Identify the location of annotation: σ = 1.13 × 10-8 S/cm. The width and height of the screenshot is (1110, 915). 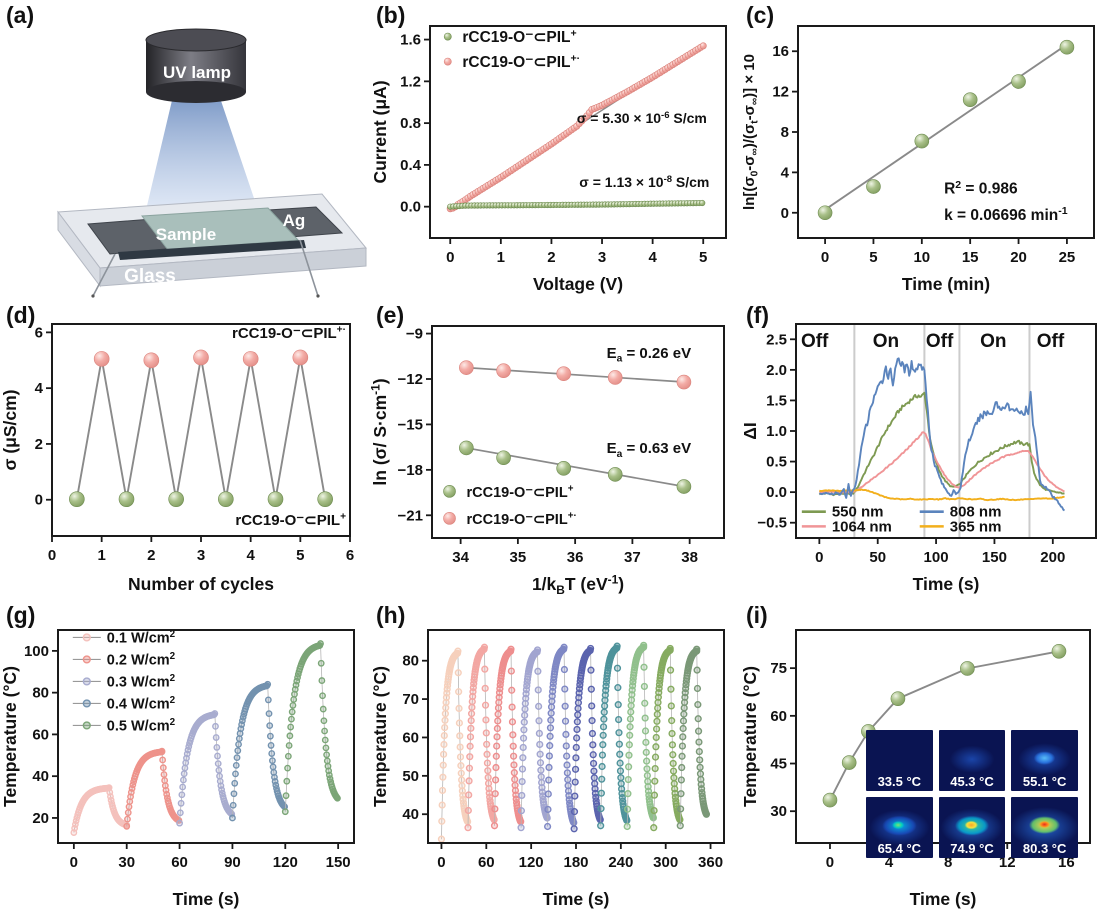
(644, 182).